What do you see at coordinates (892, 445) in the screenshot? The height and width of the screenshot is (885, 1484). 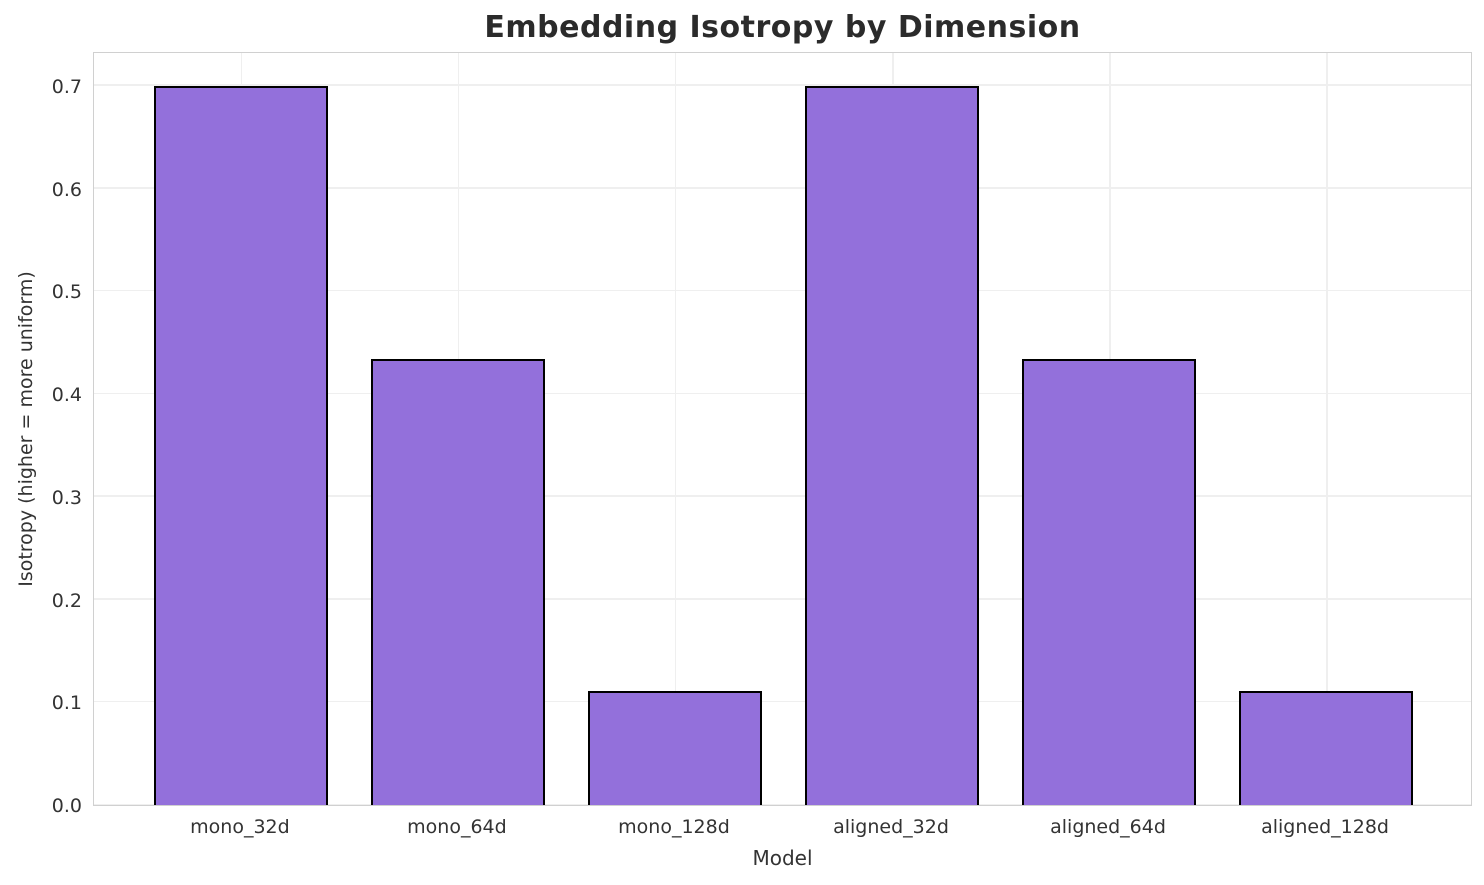 I see `bar-aligned_32d` at bounding box center [892, 445].